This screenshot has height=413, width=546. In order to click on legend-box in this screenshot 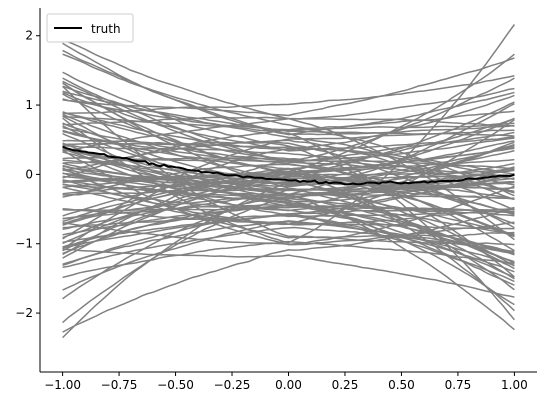, I will do `click(90, 28)`.